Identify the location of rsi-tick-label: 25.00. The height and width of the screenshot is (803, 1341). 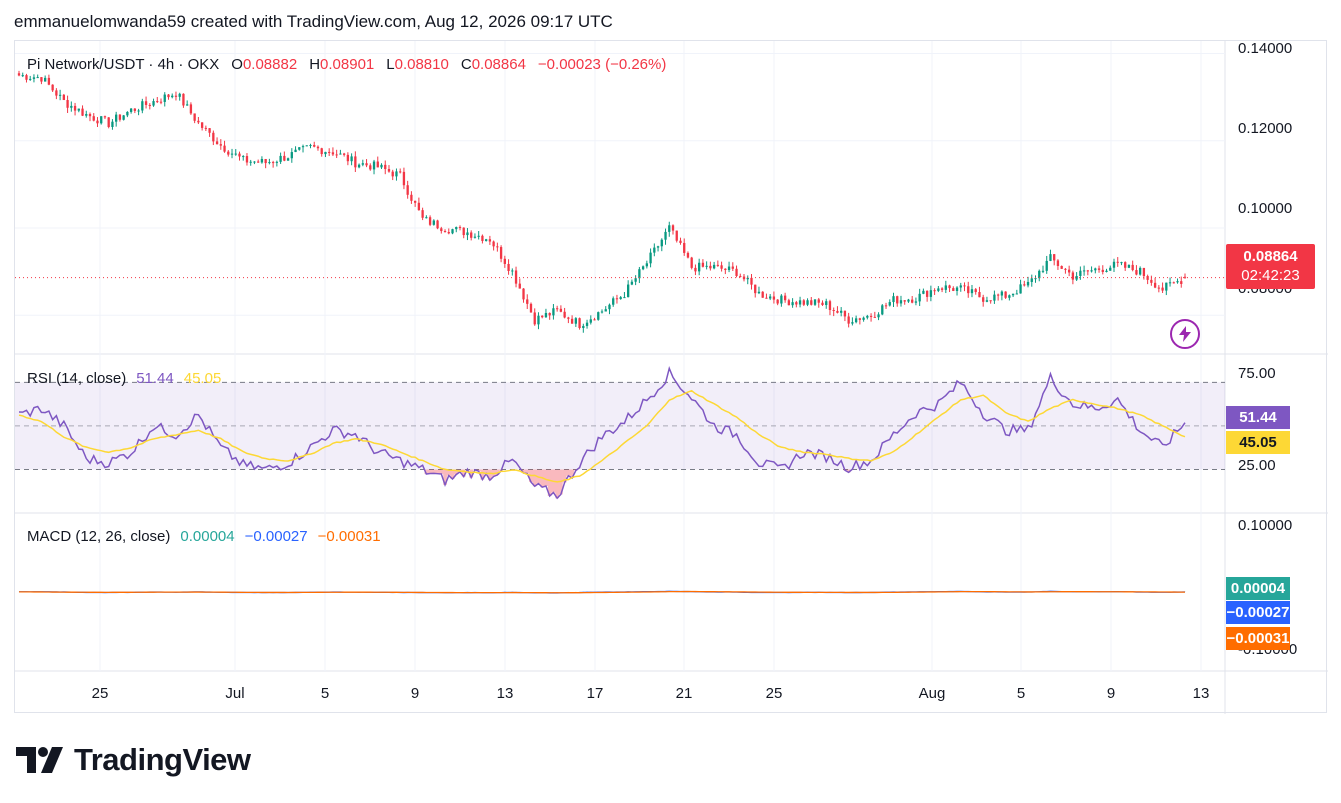
(1257, 465).